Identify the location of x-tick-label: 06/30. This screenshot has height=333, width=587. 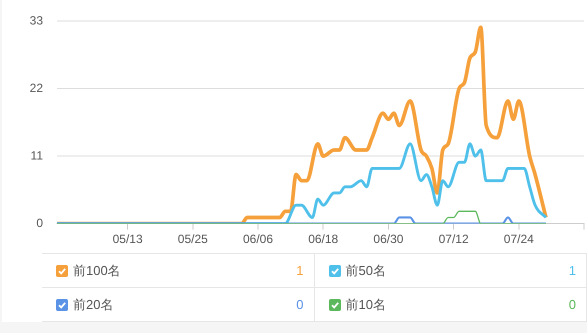
(388, 239).